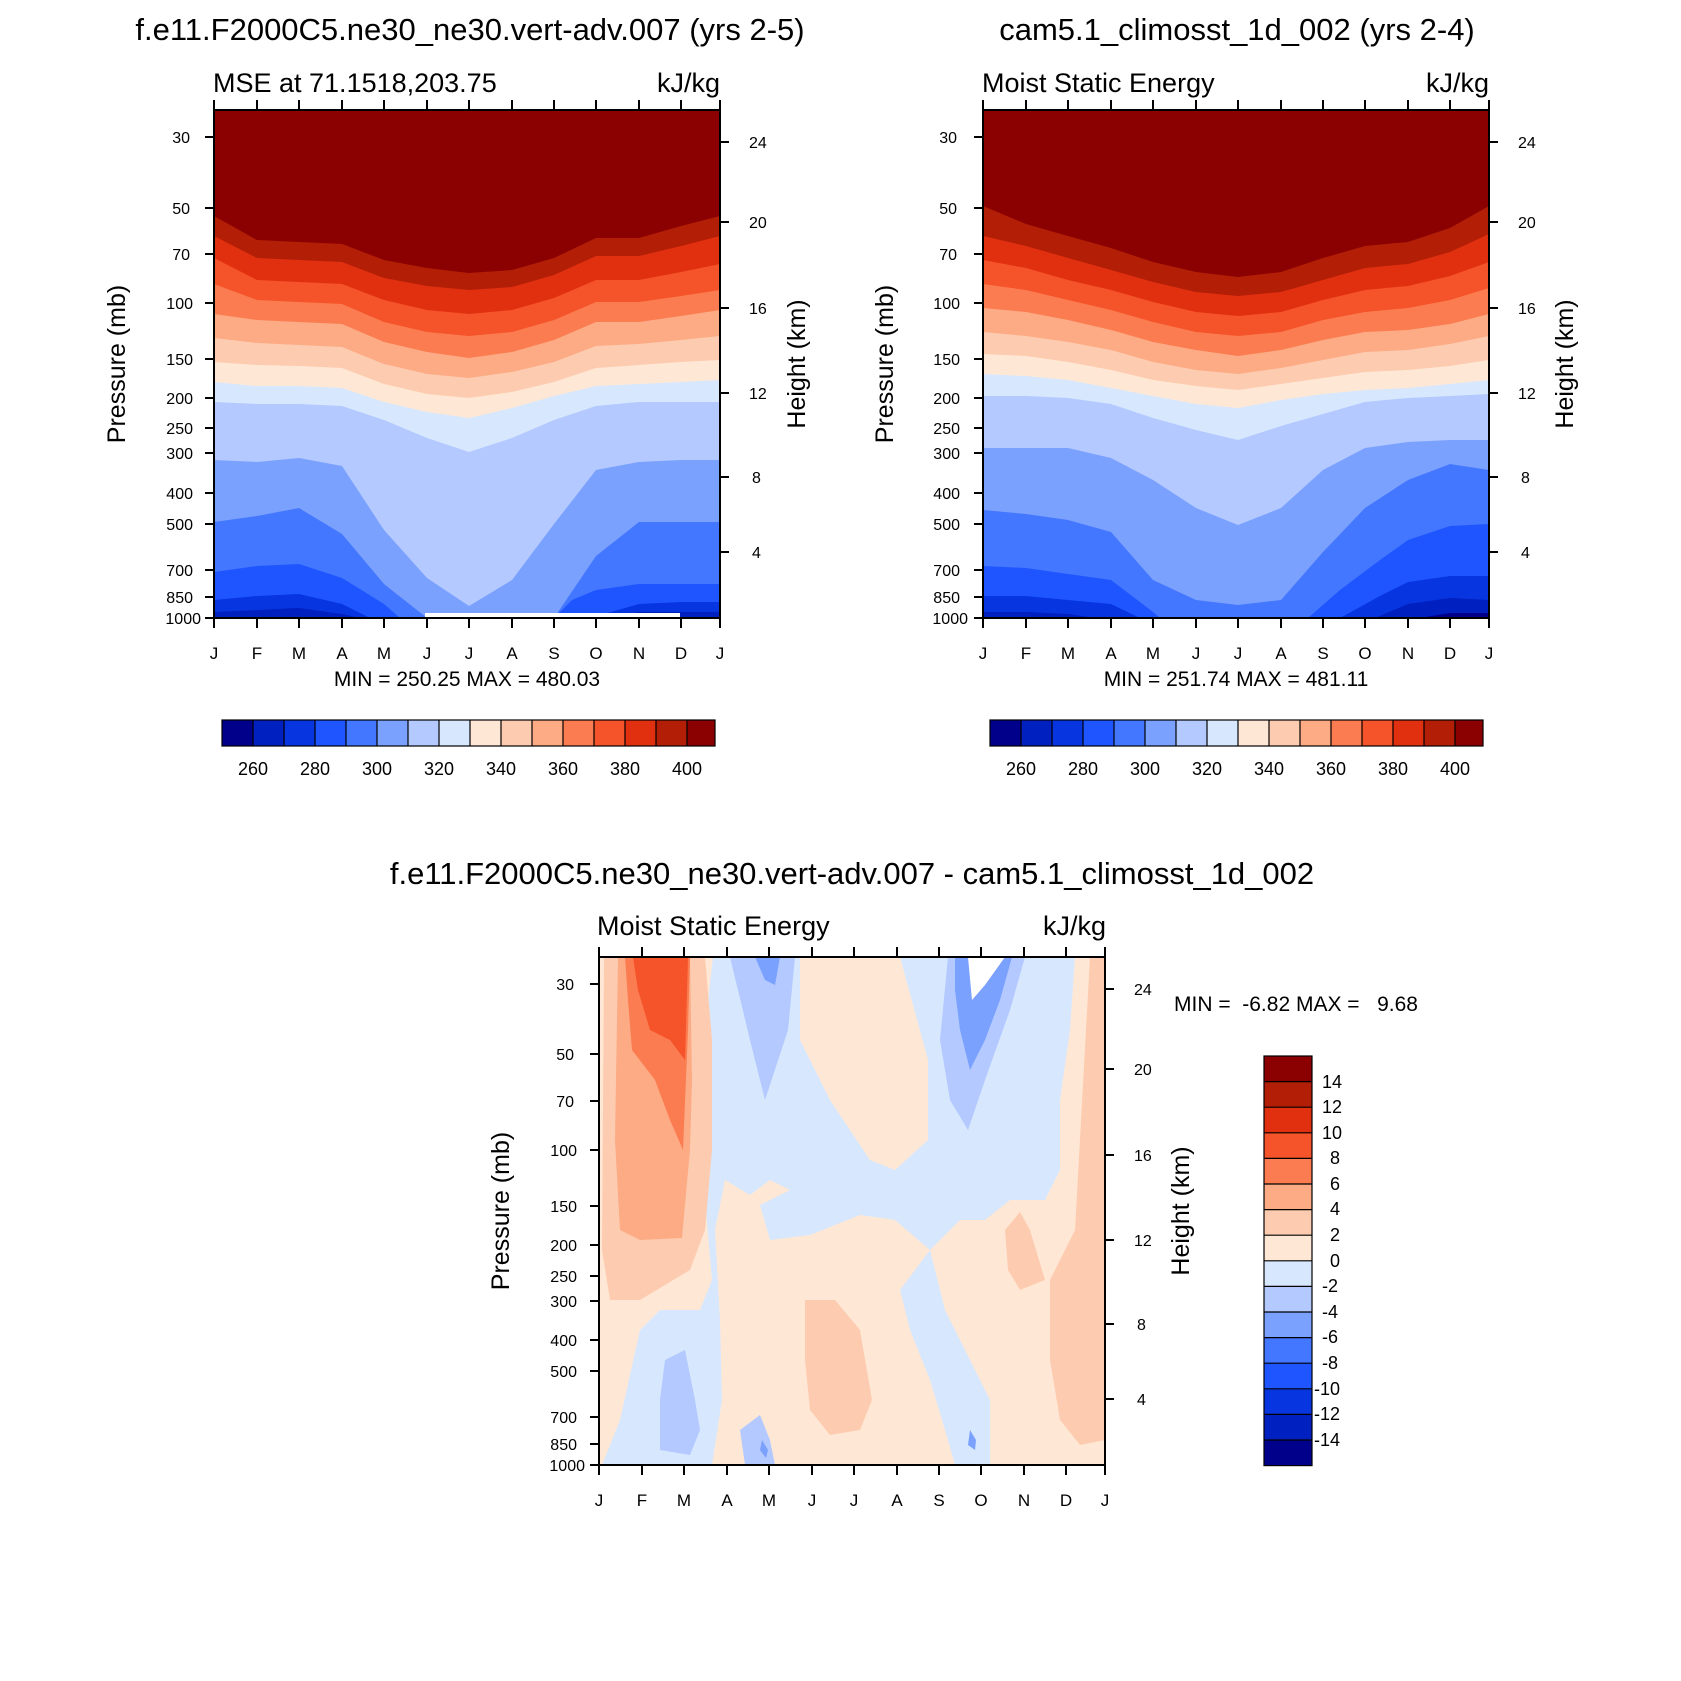 This screenshot has width=1681, height=1681. I want to click on panel-3-stats: MIN = -6.82 MAX = 9.68, so click(1296, 1004).